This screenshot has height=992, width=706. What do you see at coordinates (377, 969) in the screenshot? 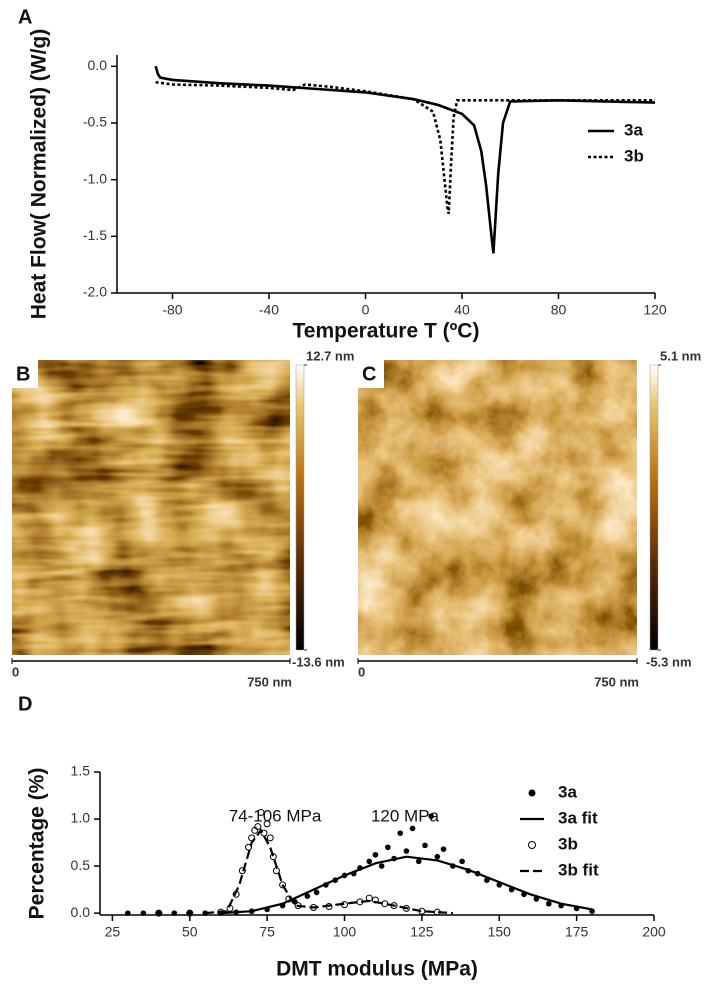
I see `x-axis-title: DMT modulus (MPa)` at bounding box center [377, 969].